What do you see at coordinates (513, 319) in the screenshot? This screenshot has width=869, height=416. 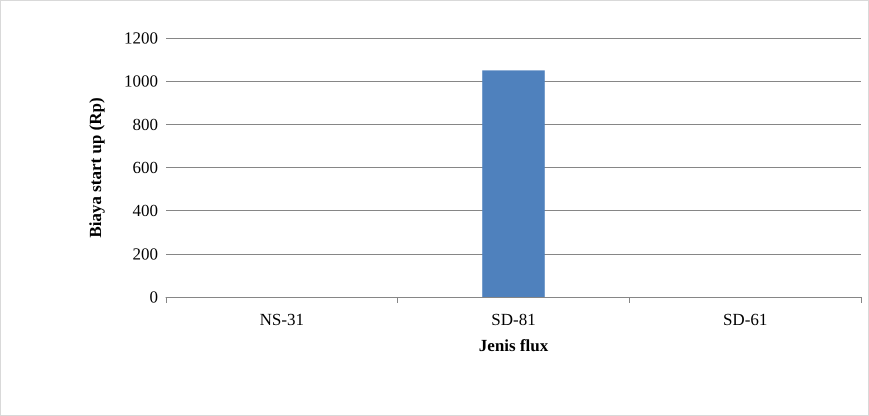 I see `x-tick-label: SD-81` at bounding box center [513, 319].